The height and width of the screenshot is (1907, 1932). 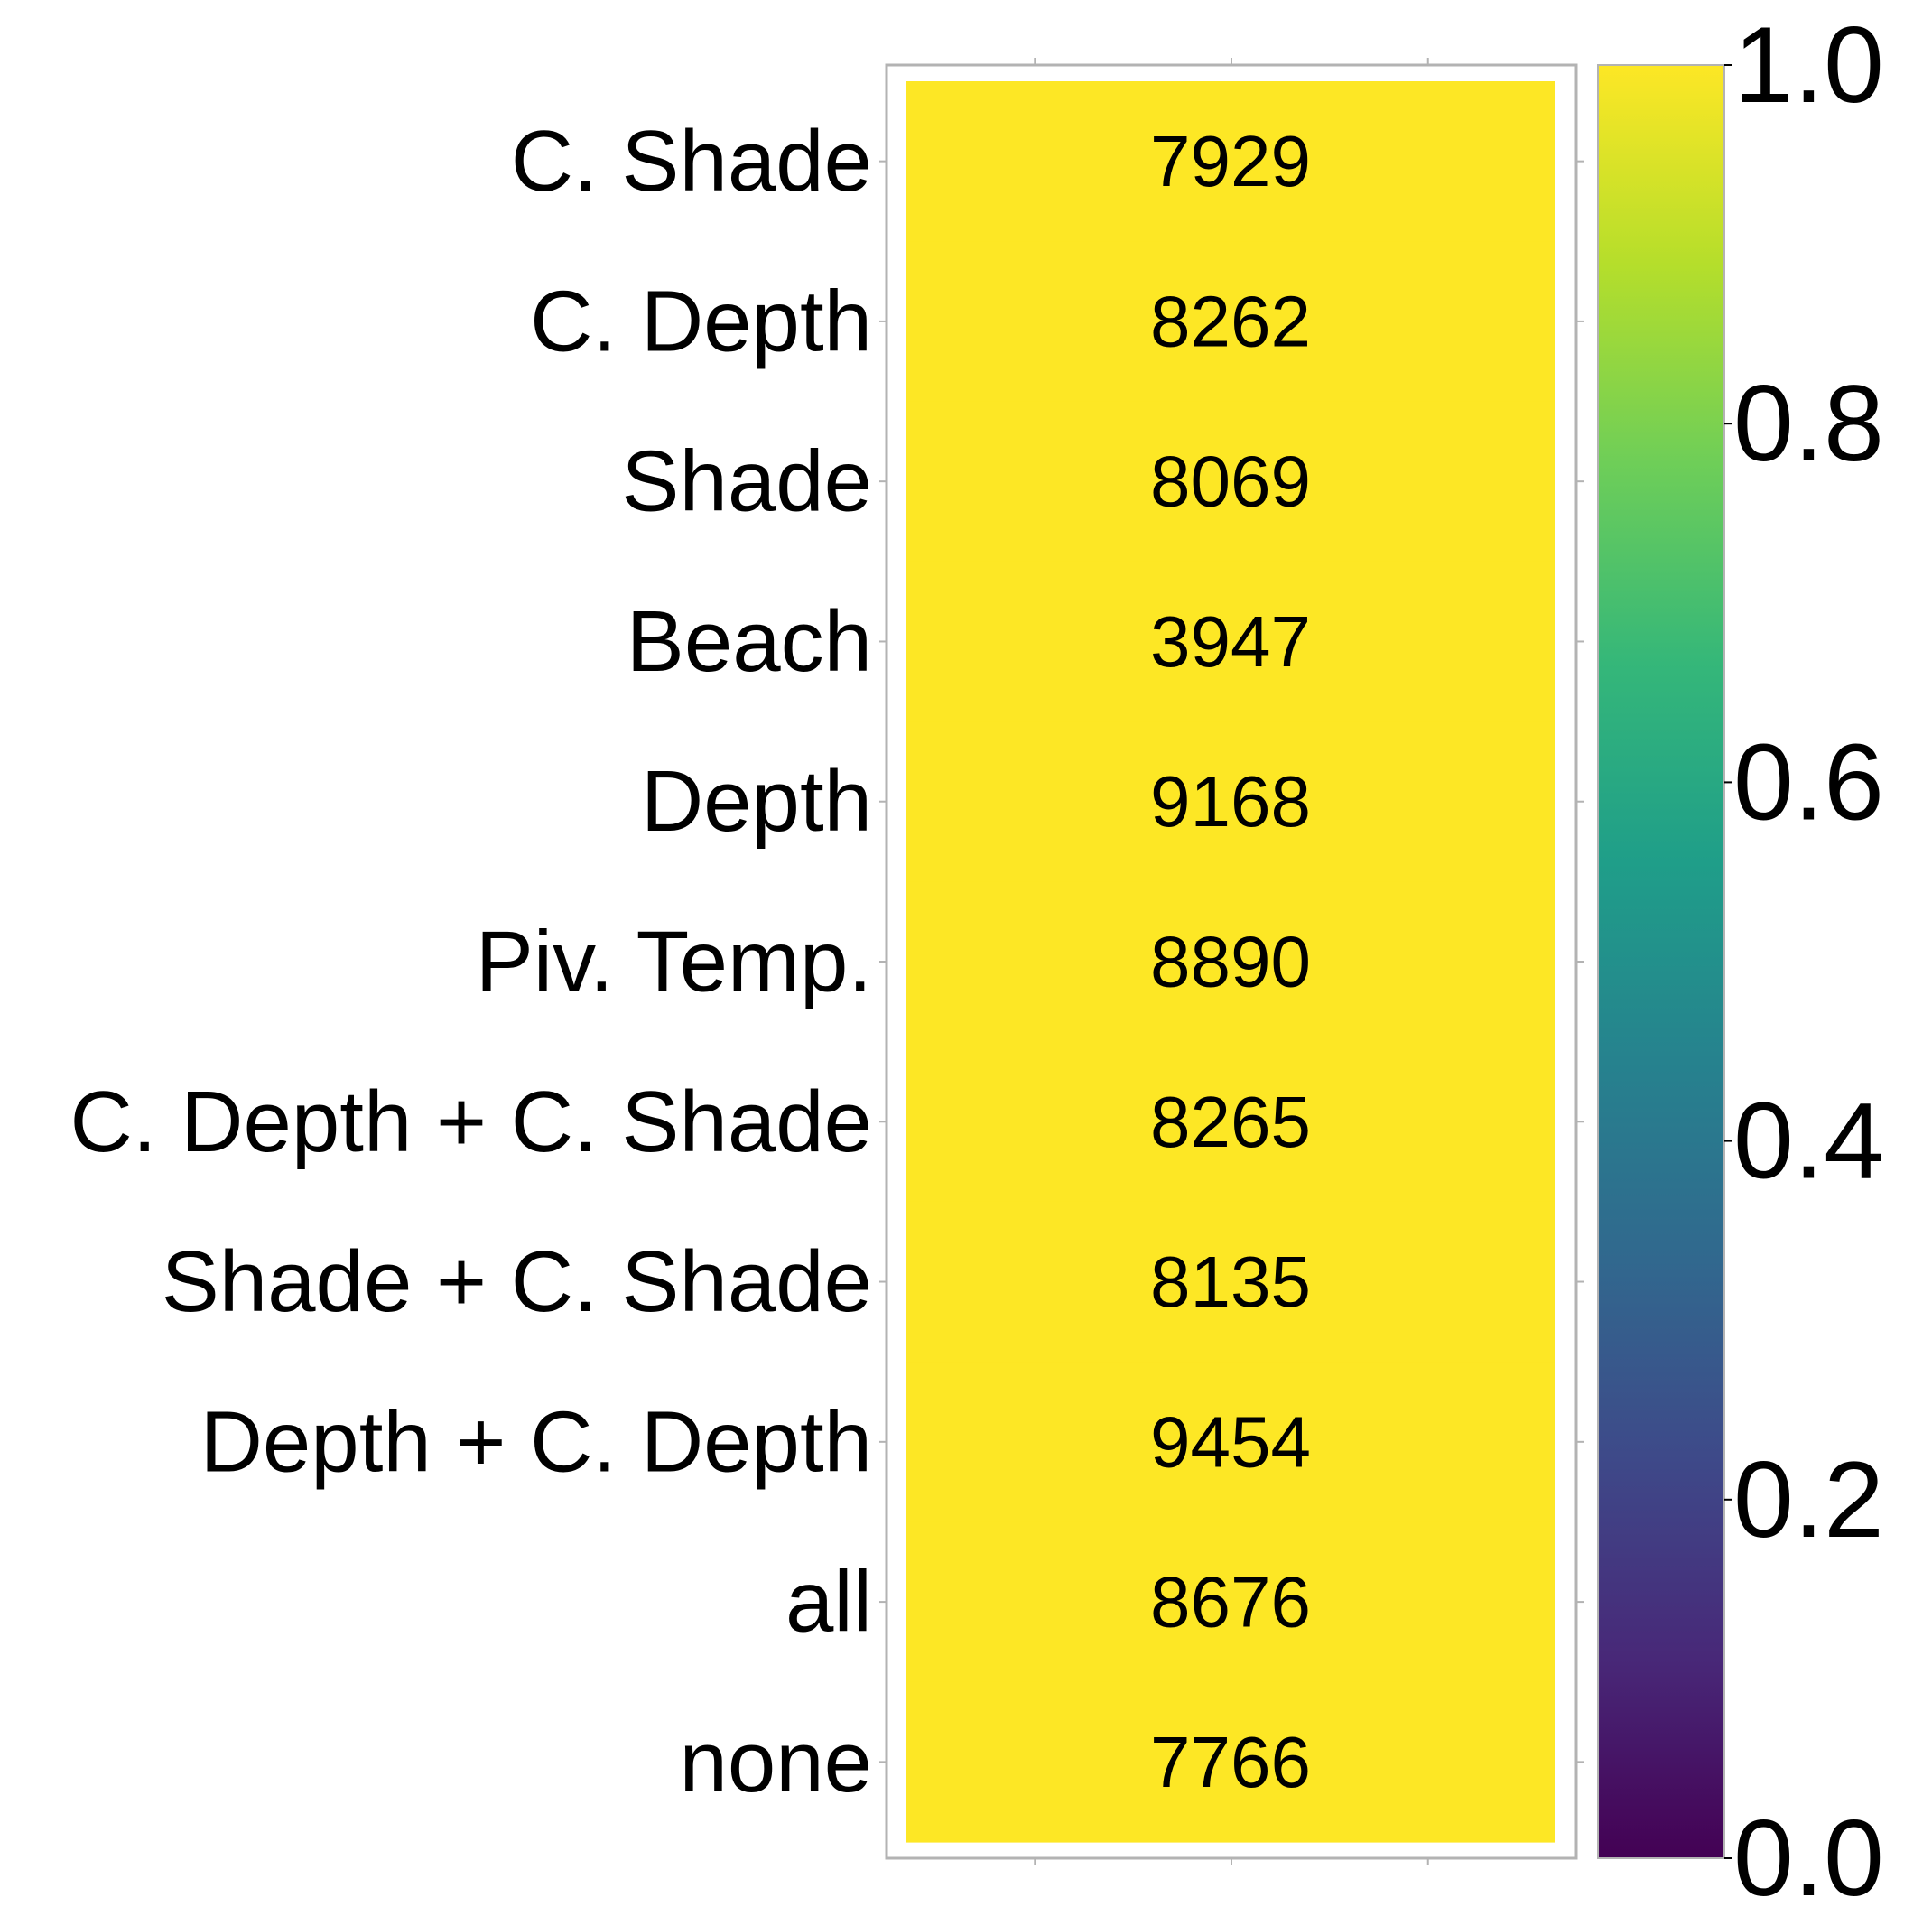 What do you see at coordinates (1808, 423) in the screenshot?
I see `colorbar-tick-label: 0.8` at bounding box center [1808, 423].